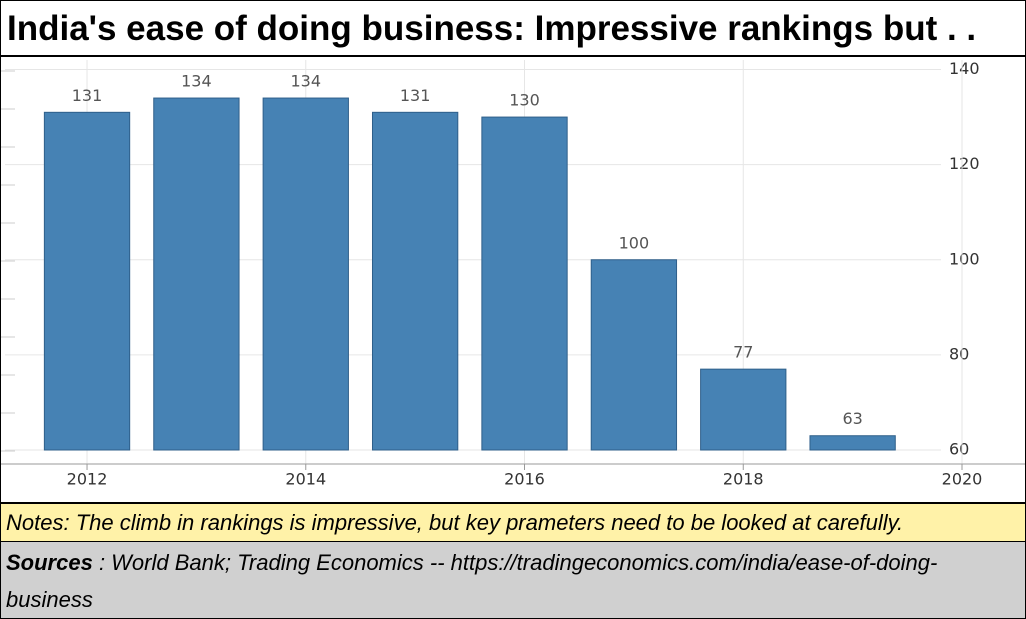 The width and height of the screenshot is (1026, 619). What do you see at coordinates (634, 242) in the screenshot?
I see `value-label: 100` at bounding box center [634, 242].